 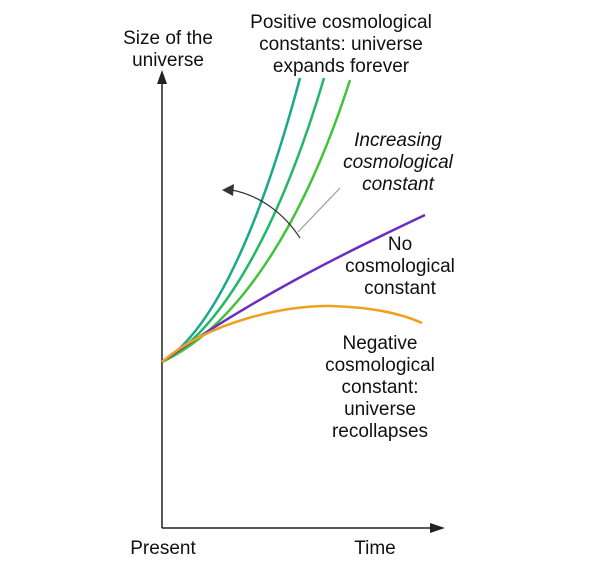 I want to click on increasing-arrowhead, so click(x=228, y=190).